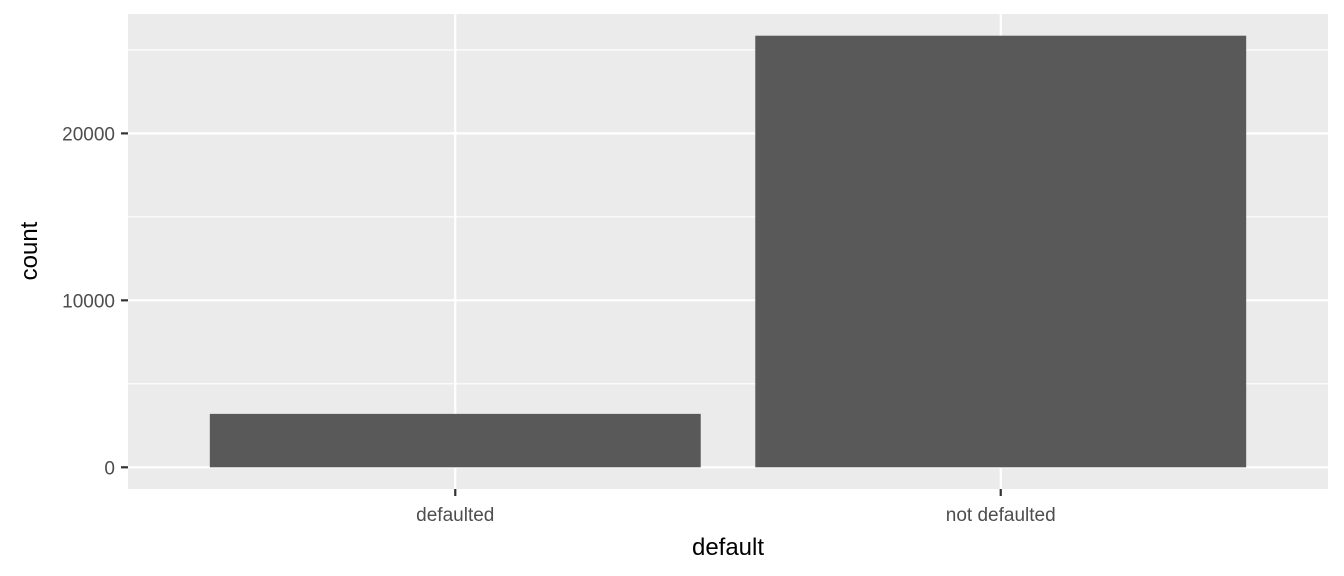 Image resolution: width=1344 pixels, height=576 pixels. Describe the element at coordinates (455, 515) in the screenshot. I see `x-tick-label: defaulted` at that location.